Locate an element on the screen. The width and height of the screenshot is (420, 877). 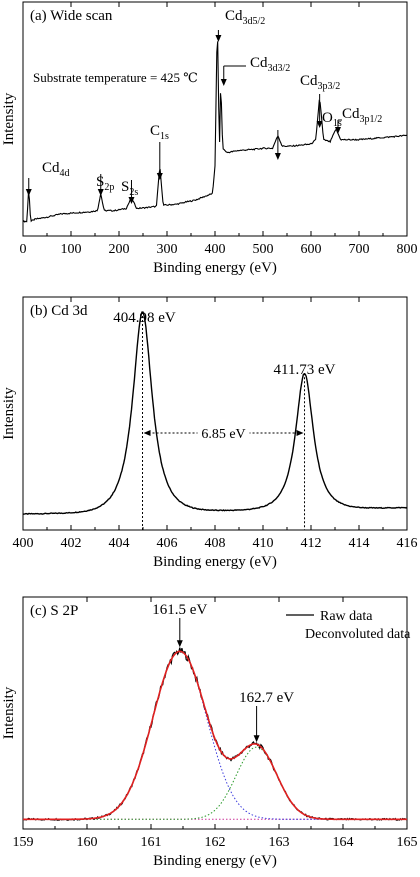
peak-label-cd-3p1-2: Cd3p1/2 is located at coordinates (358, 120).